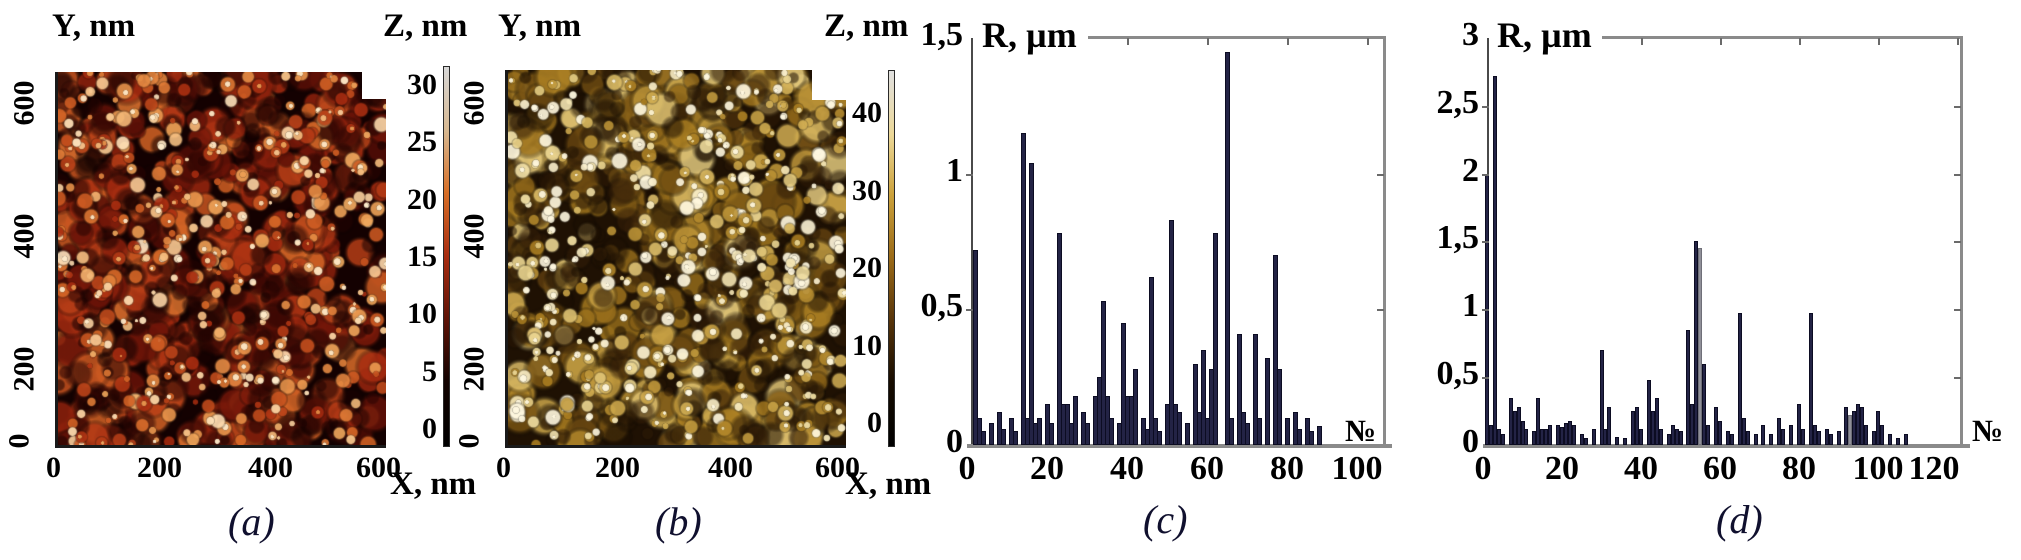 This screenshot has height=560, width=2021. What do you see at coordinates (1652, 428) in the screenshot?
I see `bar-n43` at bounding box center [1652, 428].